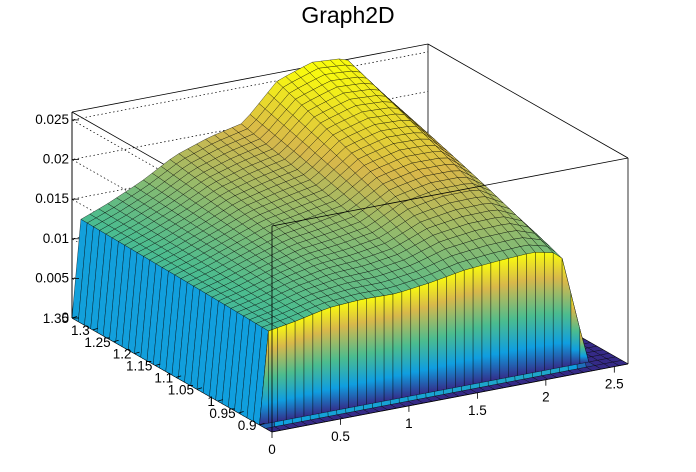  Describe the element at coordinates (163, 377) in the screenshot. I see `y-tick-label: 1.1` at that location.